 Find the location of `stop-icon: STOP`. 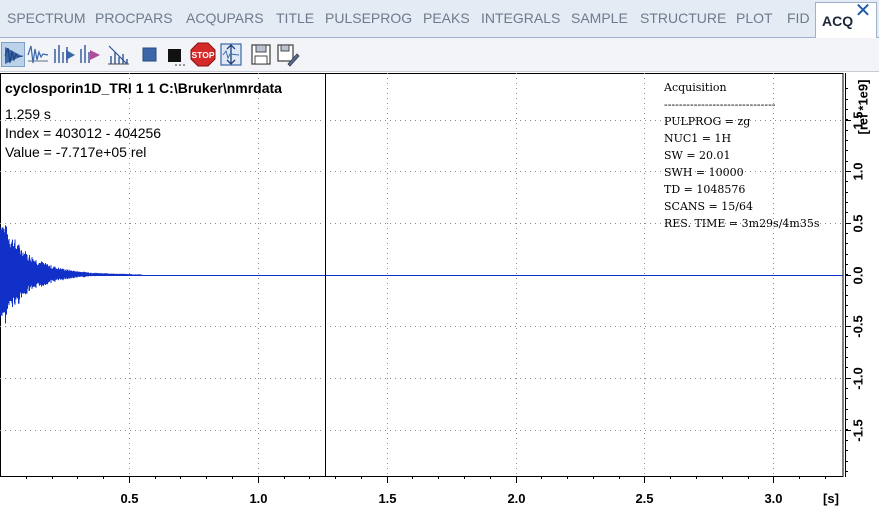

stop-icon: STOP is located at coordinates (203, 54).